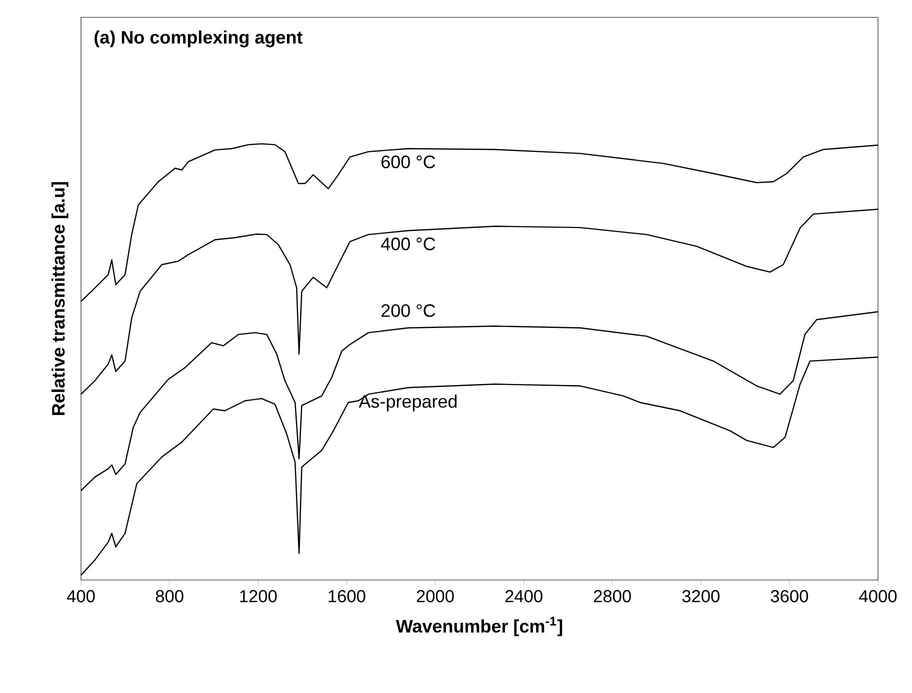 This screenshot has height=693, width=912. I want to click on y-axis-title: Relative transmittance [a.u], so click(60, 298).